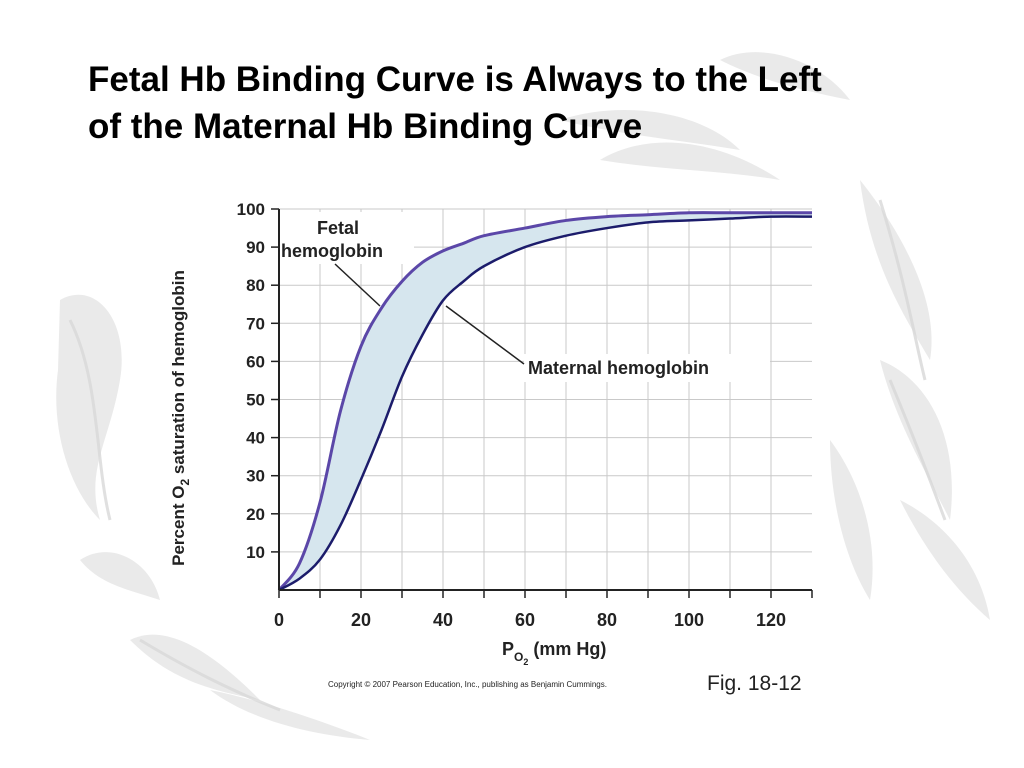  I want to click on maternal-label-pointer, so click(485, 335).